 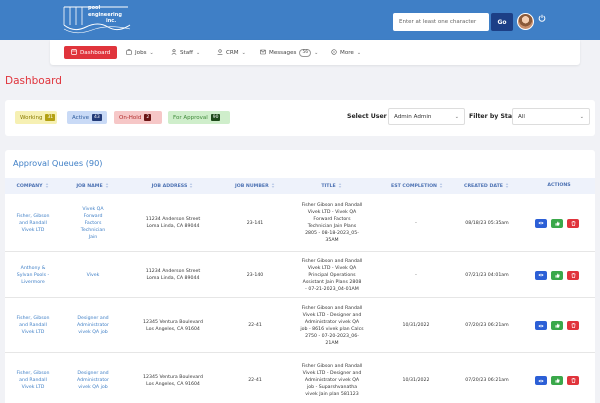 What do you see at coordinates (487, 186) in the screenshot?
I see `column-header-created-date: CREATED DATE` at bounding box center [487, 186].